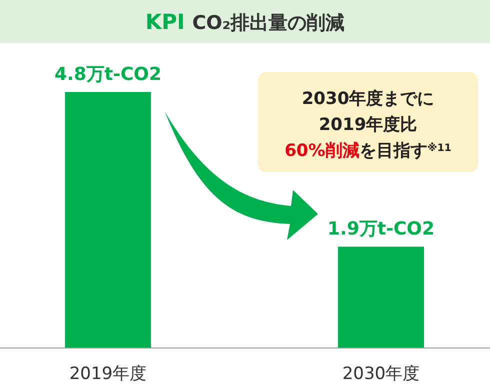 The height and width of the screenshot is (387, 490). What do you see at coordinates (381, 374) in the screenshot?
I see `x-tick-label: 2030年度` at bounding box center [381, 374].